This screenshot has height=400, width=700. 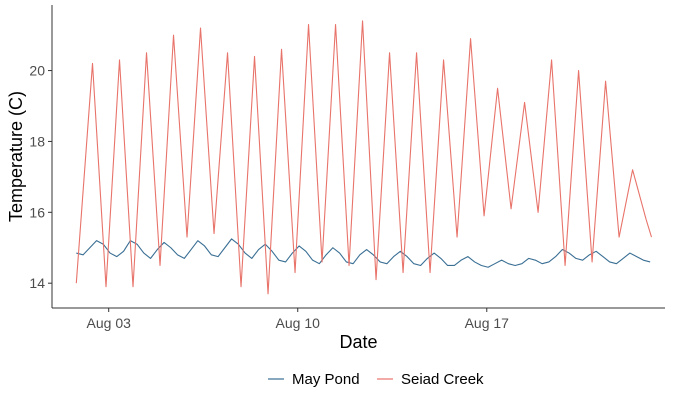 I want to click on x-tick-label: Aug 10, so click(x=298, y=323).